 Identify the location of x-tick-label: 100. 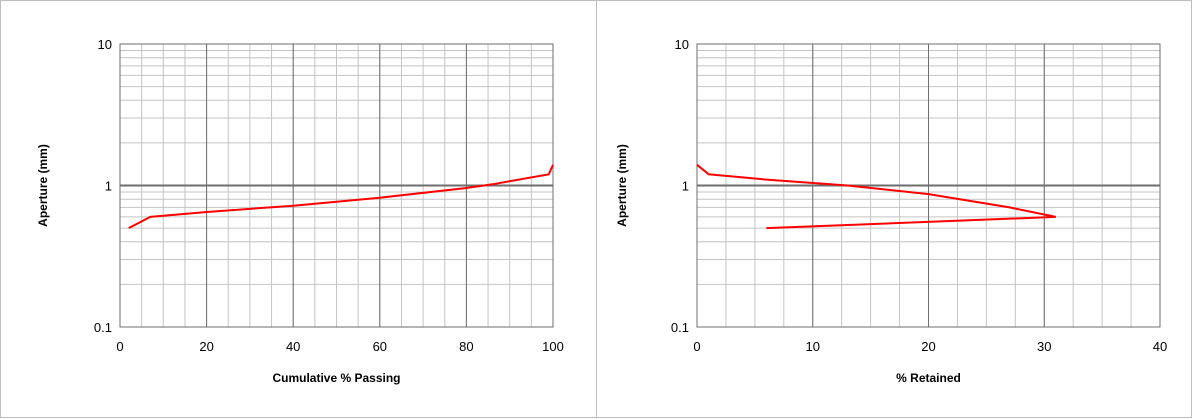
(553, 346).